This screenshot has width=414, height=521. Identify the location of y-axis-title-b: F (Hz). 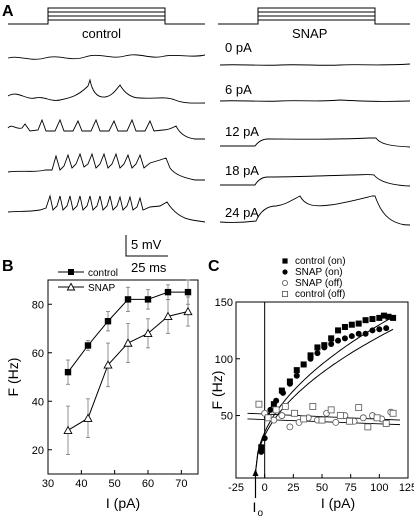
(13, 377).